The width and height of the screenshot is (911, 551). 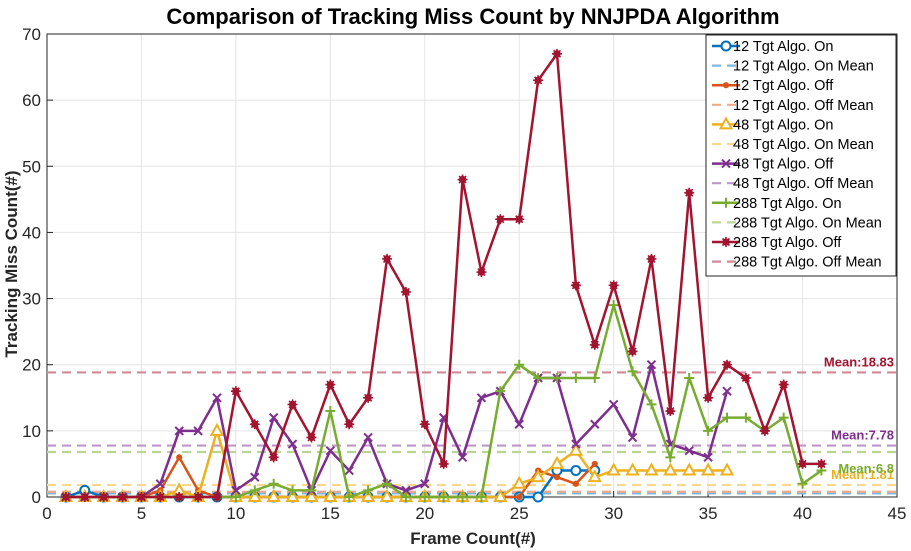 What do you see at coordinates (31, 232) in the screenshot?
I see `y-tick-label: 40` at bounding box center [31, 232].